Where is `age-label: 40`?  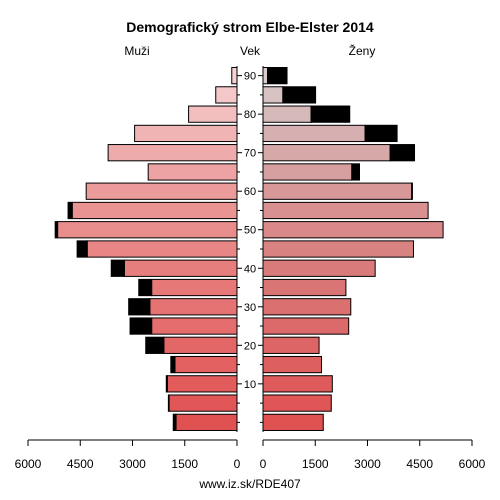 age-label: 40 is located at coordinates (250, 269).